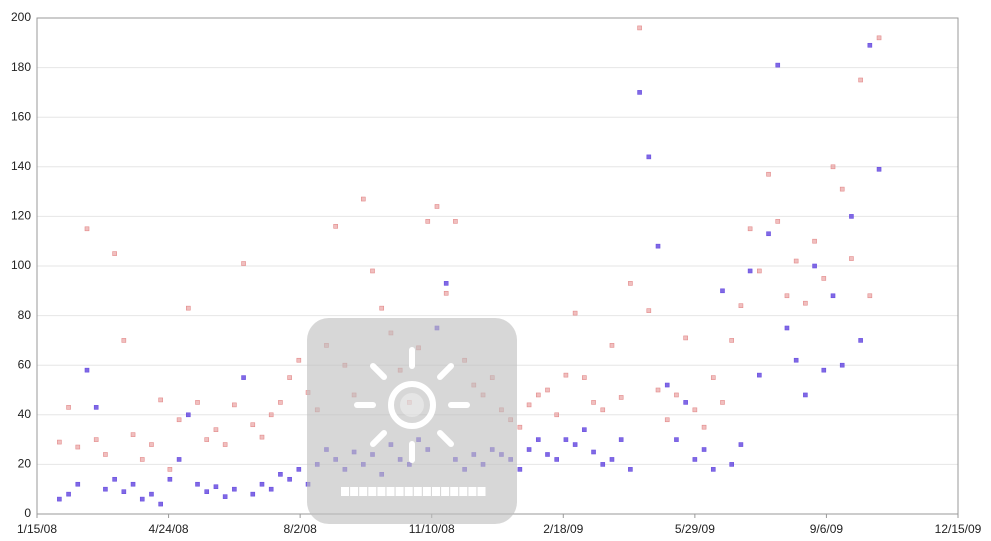 The height and width of the screenshot is (541, 991). Describe the element at coordinates (21, 116) in the screenshot. I see `y-tick-label: 160` at that location.